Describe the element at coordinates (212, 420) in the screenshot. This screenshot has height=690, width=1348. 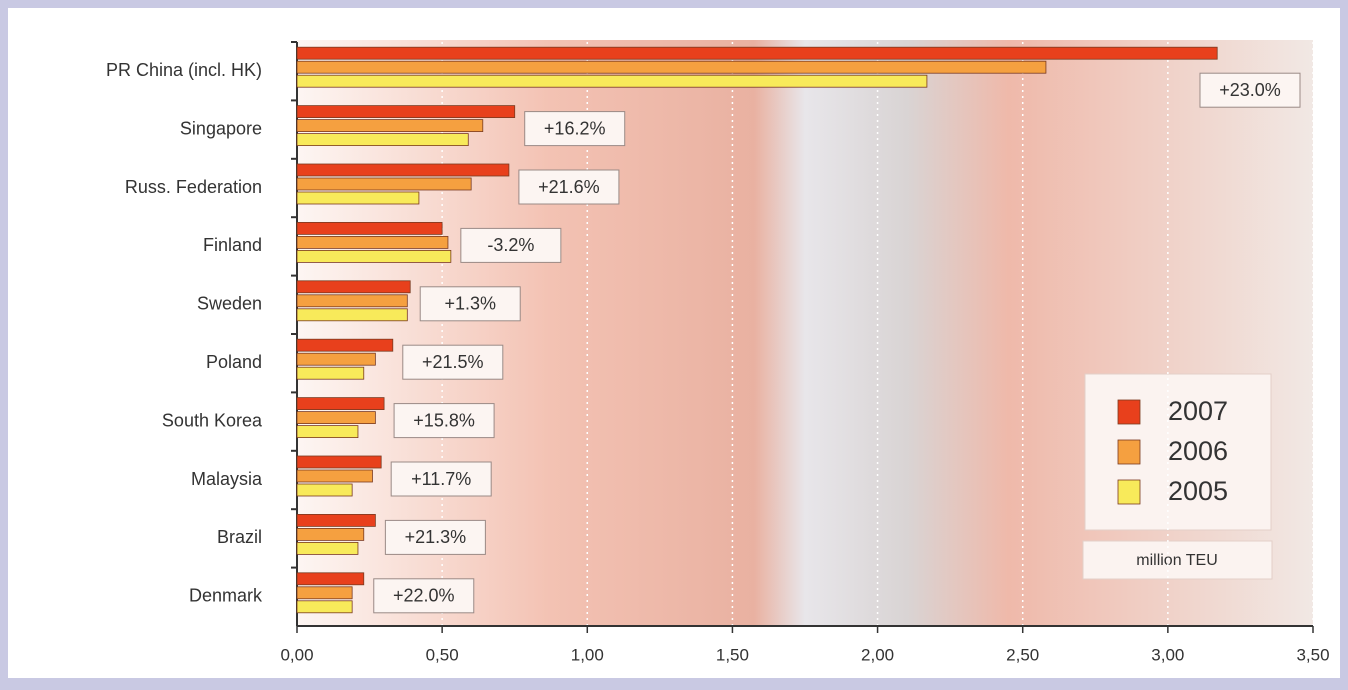
I see `y-tick-label: South Korea` at that location.